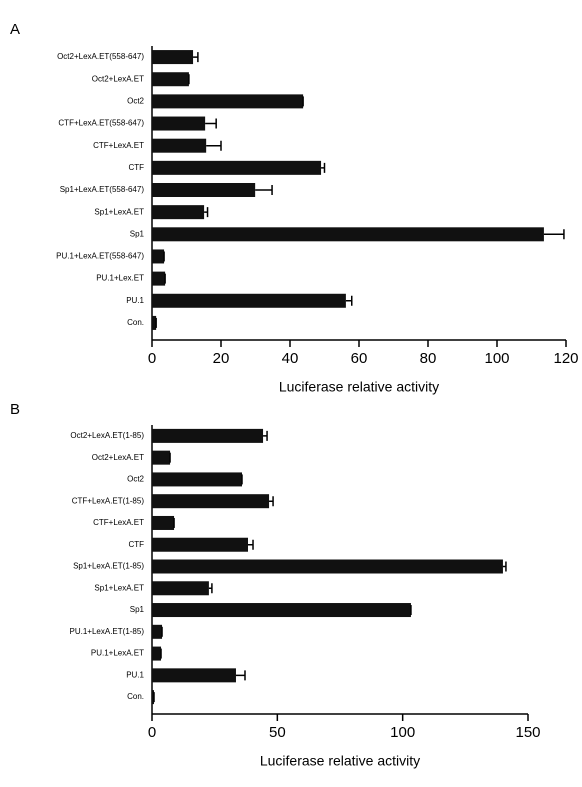 This screenshot has height=787, width=582. What do you see at coordinates (359, 358) in the screenshot?
I see `x-tick-label: 60` at bounding box center [359, 358].